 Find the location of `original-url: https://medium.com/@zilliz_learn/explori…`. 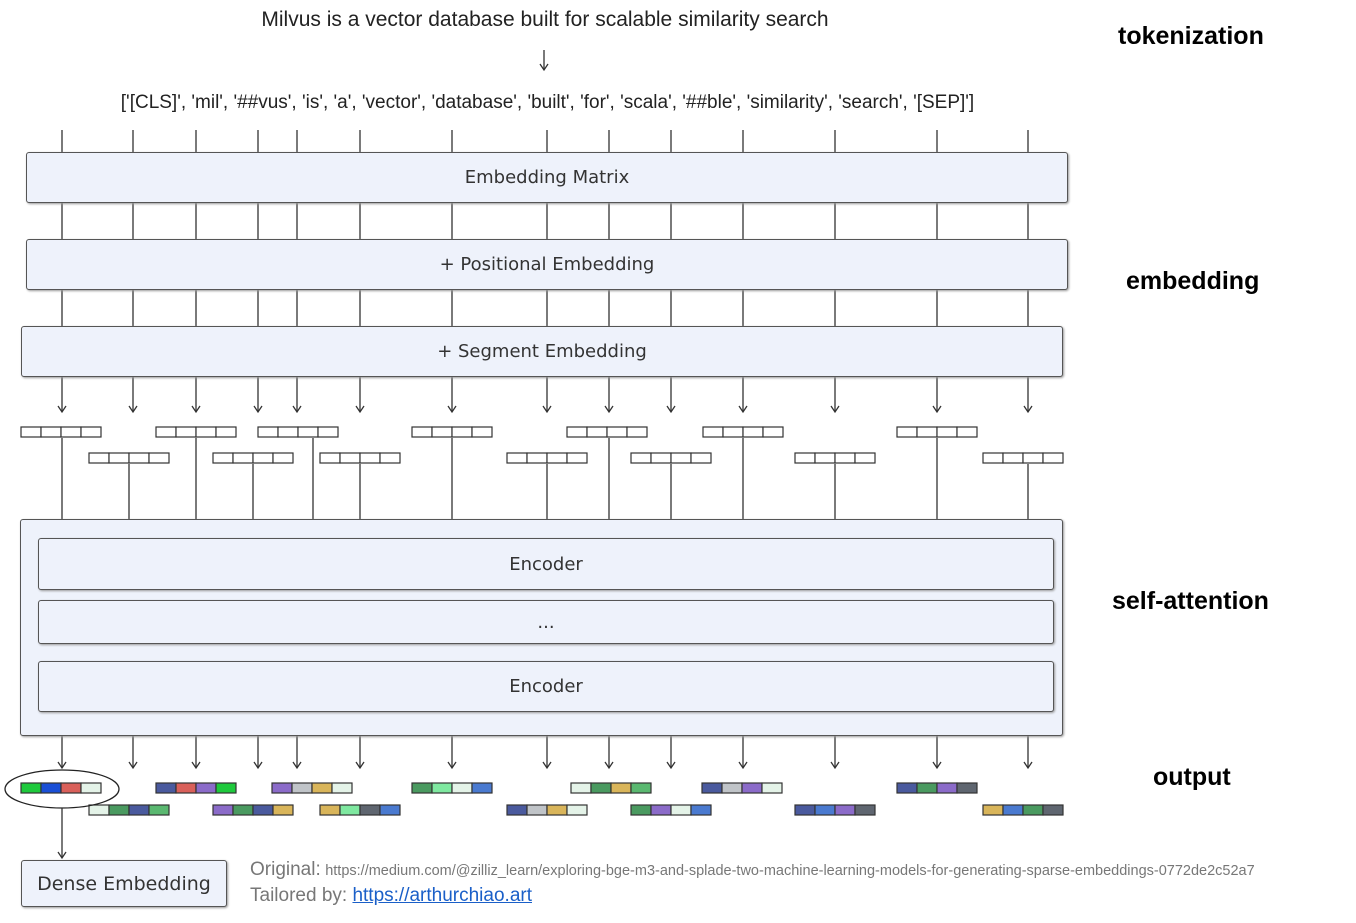

original-url: https://medium.com/@zilliz_learn/explori… is located at coordinates (790, 871).